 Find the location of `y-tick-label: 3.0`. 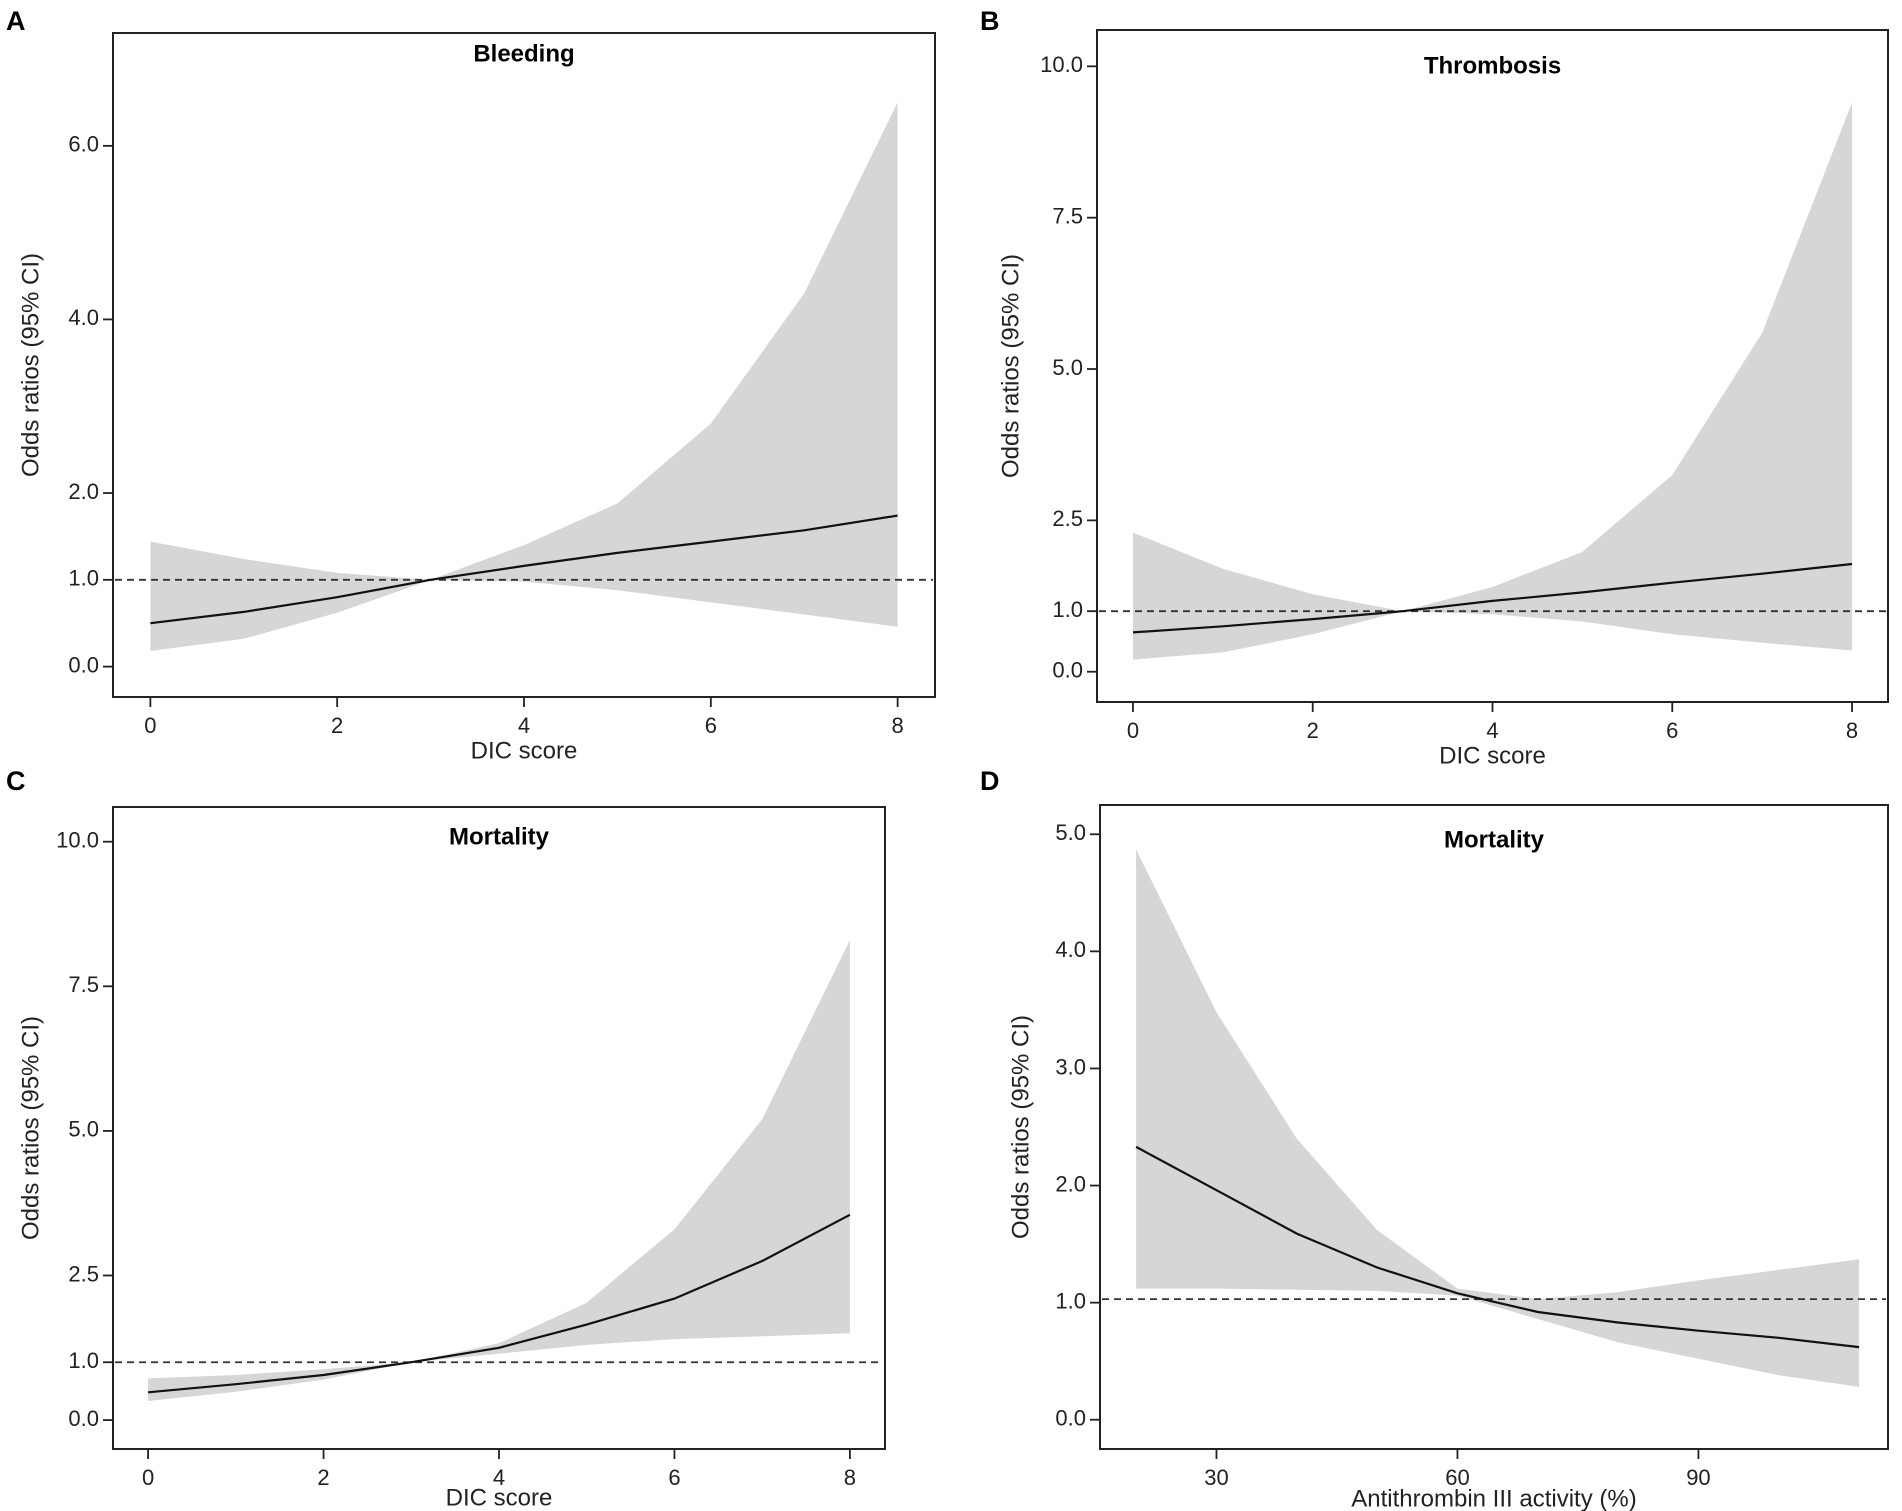

y-tick-label: 3.0 is located at coordinates (1070, 1066).